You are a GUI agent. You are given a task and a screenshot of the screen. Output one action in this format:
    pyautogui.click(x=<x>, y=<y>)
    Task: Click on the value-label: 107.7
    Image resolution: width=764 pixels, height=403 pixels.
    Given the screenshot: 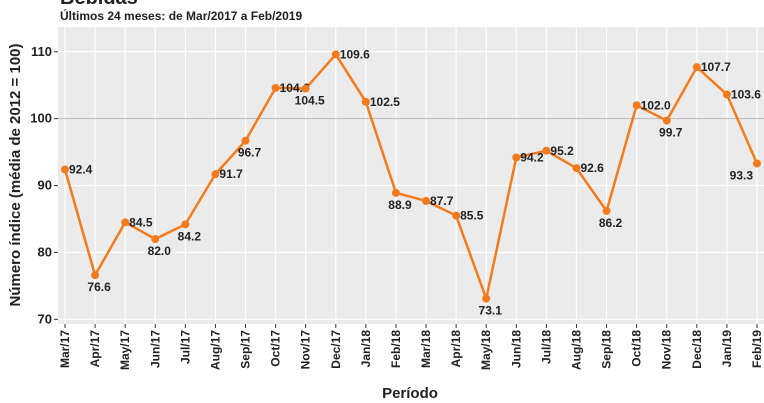 What is the action you would take?
    pyautogui.click(x=716, y=67)
    